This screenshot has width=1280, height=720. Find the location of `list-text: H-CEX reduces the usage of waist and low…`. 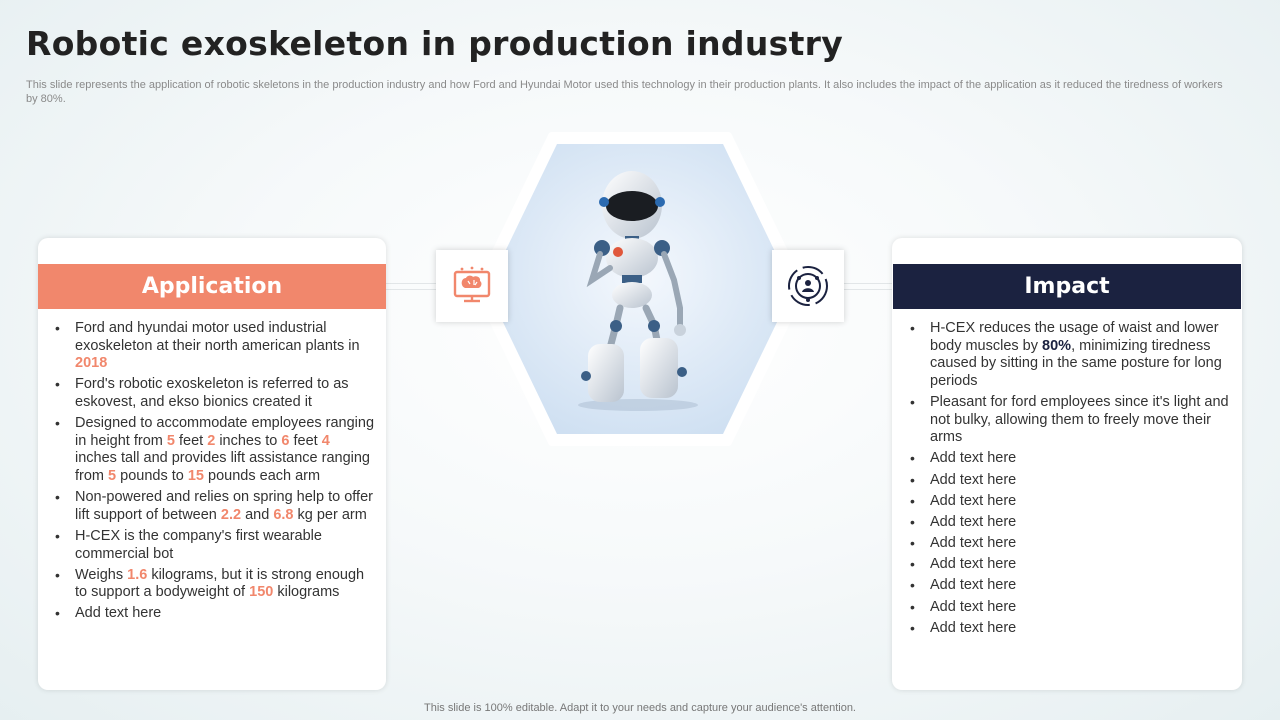

list-text: H-CEX reduces the usage of waist and low… is located at coordinates (1074, 337).